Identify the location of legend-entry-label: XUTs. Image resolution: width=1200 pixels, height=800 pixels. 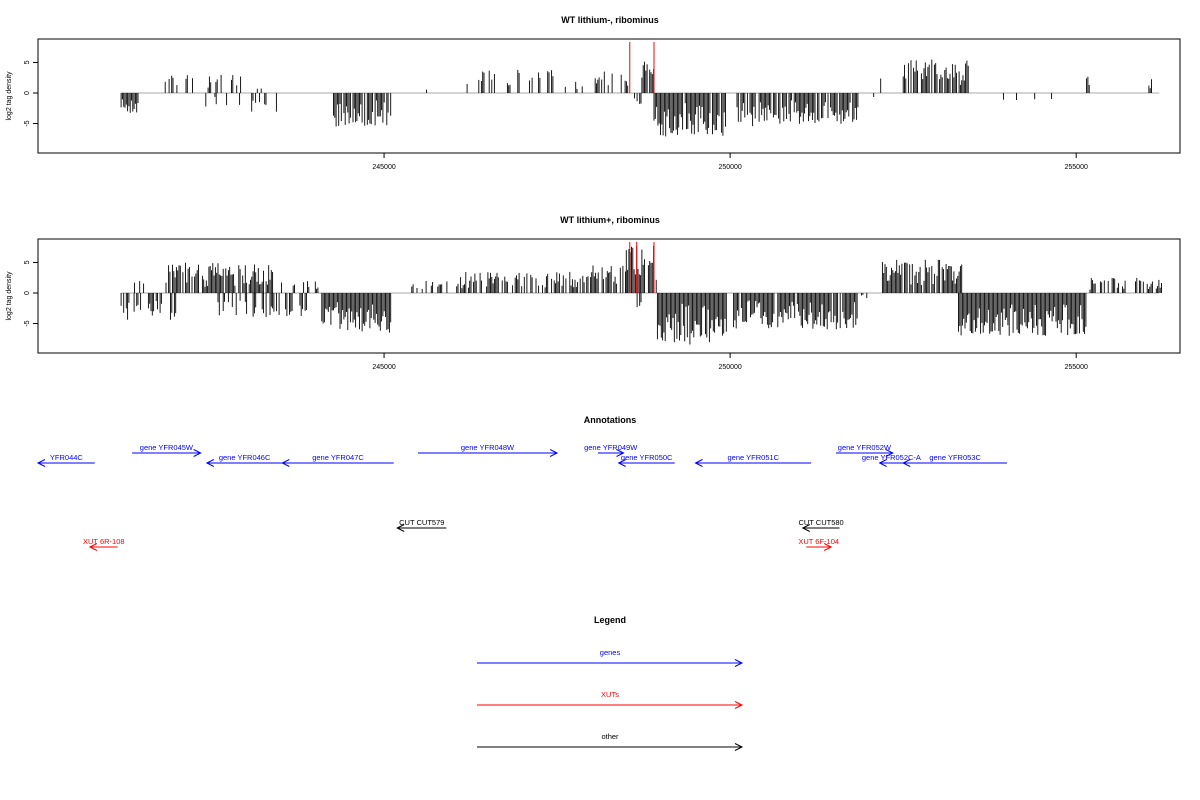
(610, 694).